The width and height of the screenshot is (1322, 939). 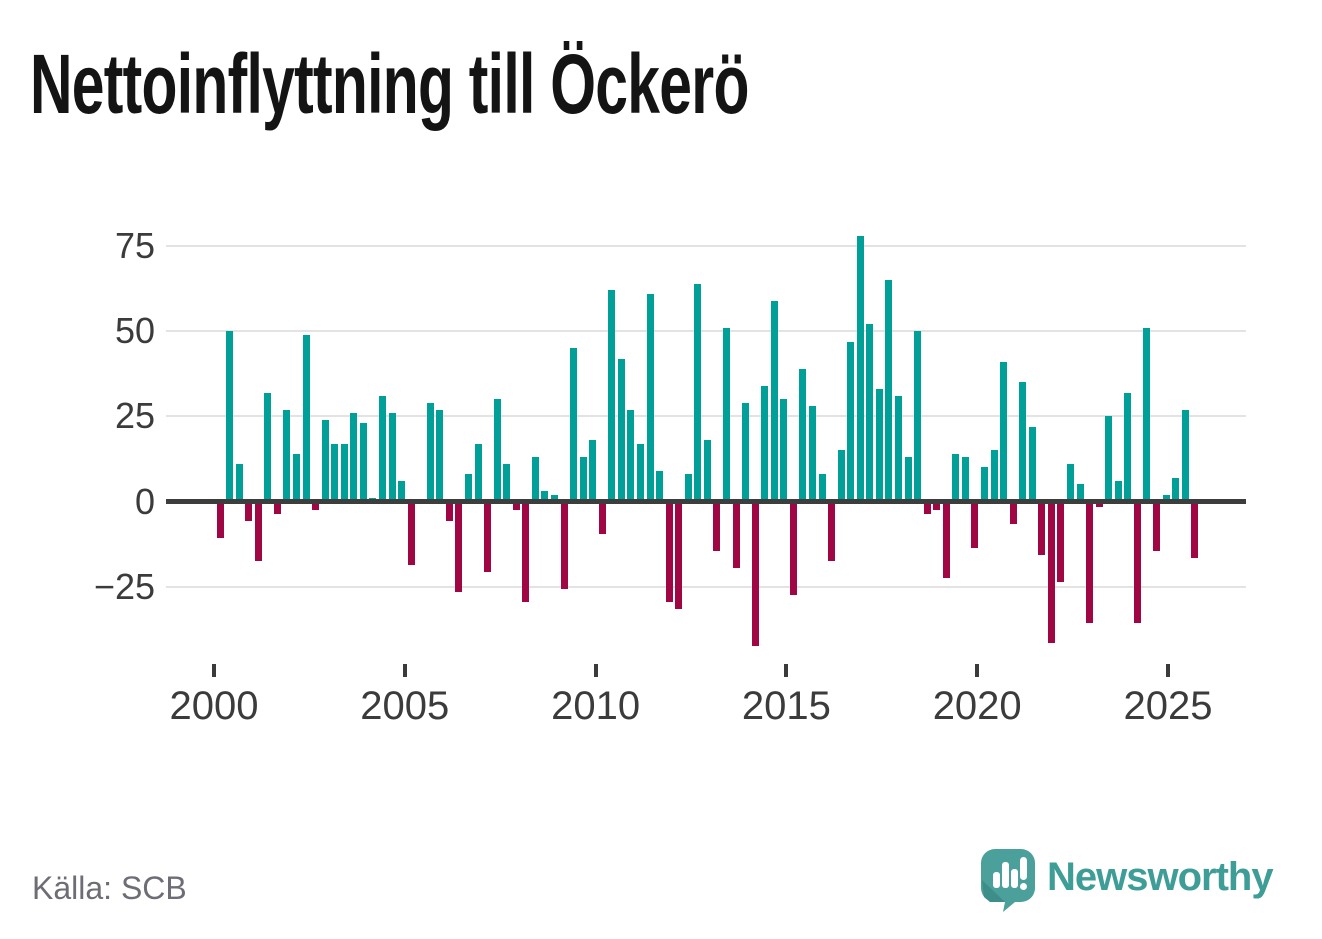 What do you see at coordinates (134, 246) in the screenshot?
I see `y-tick-label: 75` at bounding box center [134, 246].